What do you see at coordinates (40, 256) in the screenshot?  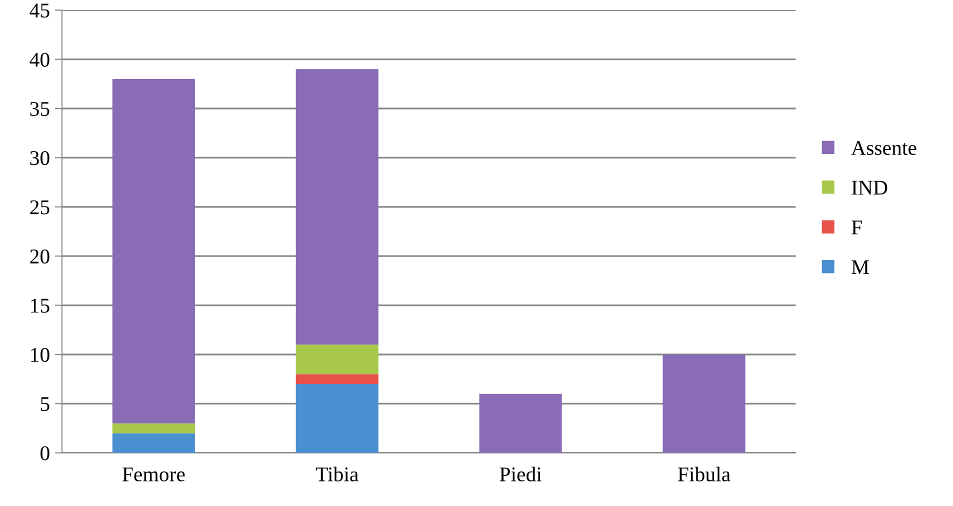 I see `y-tick-label: 20` at bounding box center [40, 256].